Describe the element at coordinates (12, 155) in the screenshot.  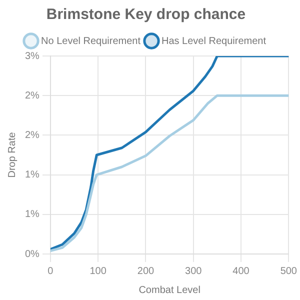
I see `y-axis-title: Drop Rate` at that location.